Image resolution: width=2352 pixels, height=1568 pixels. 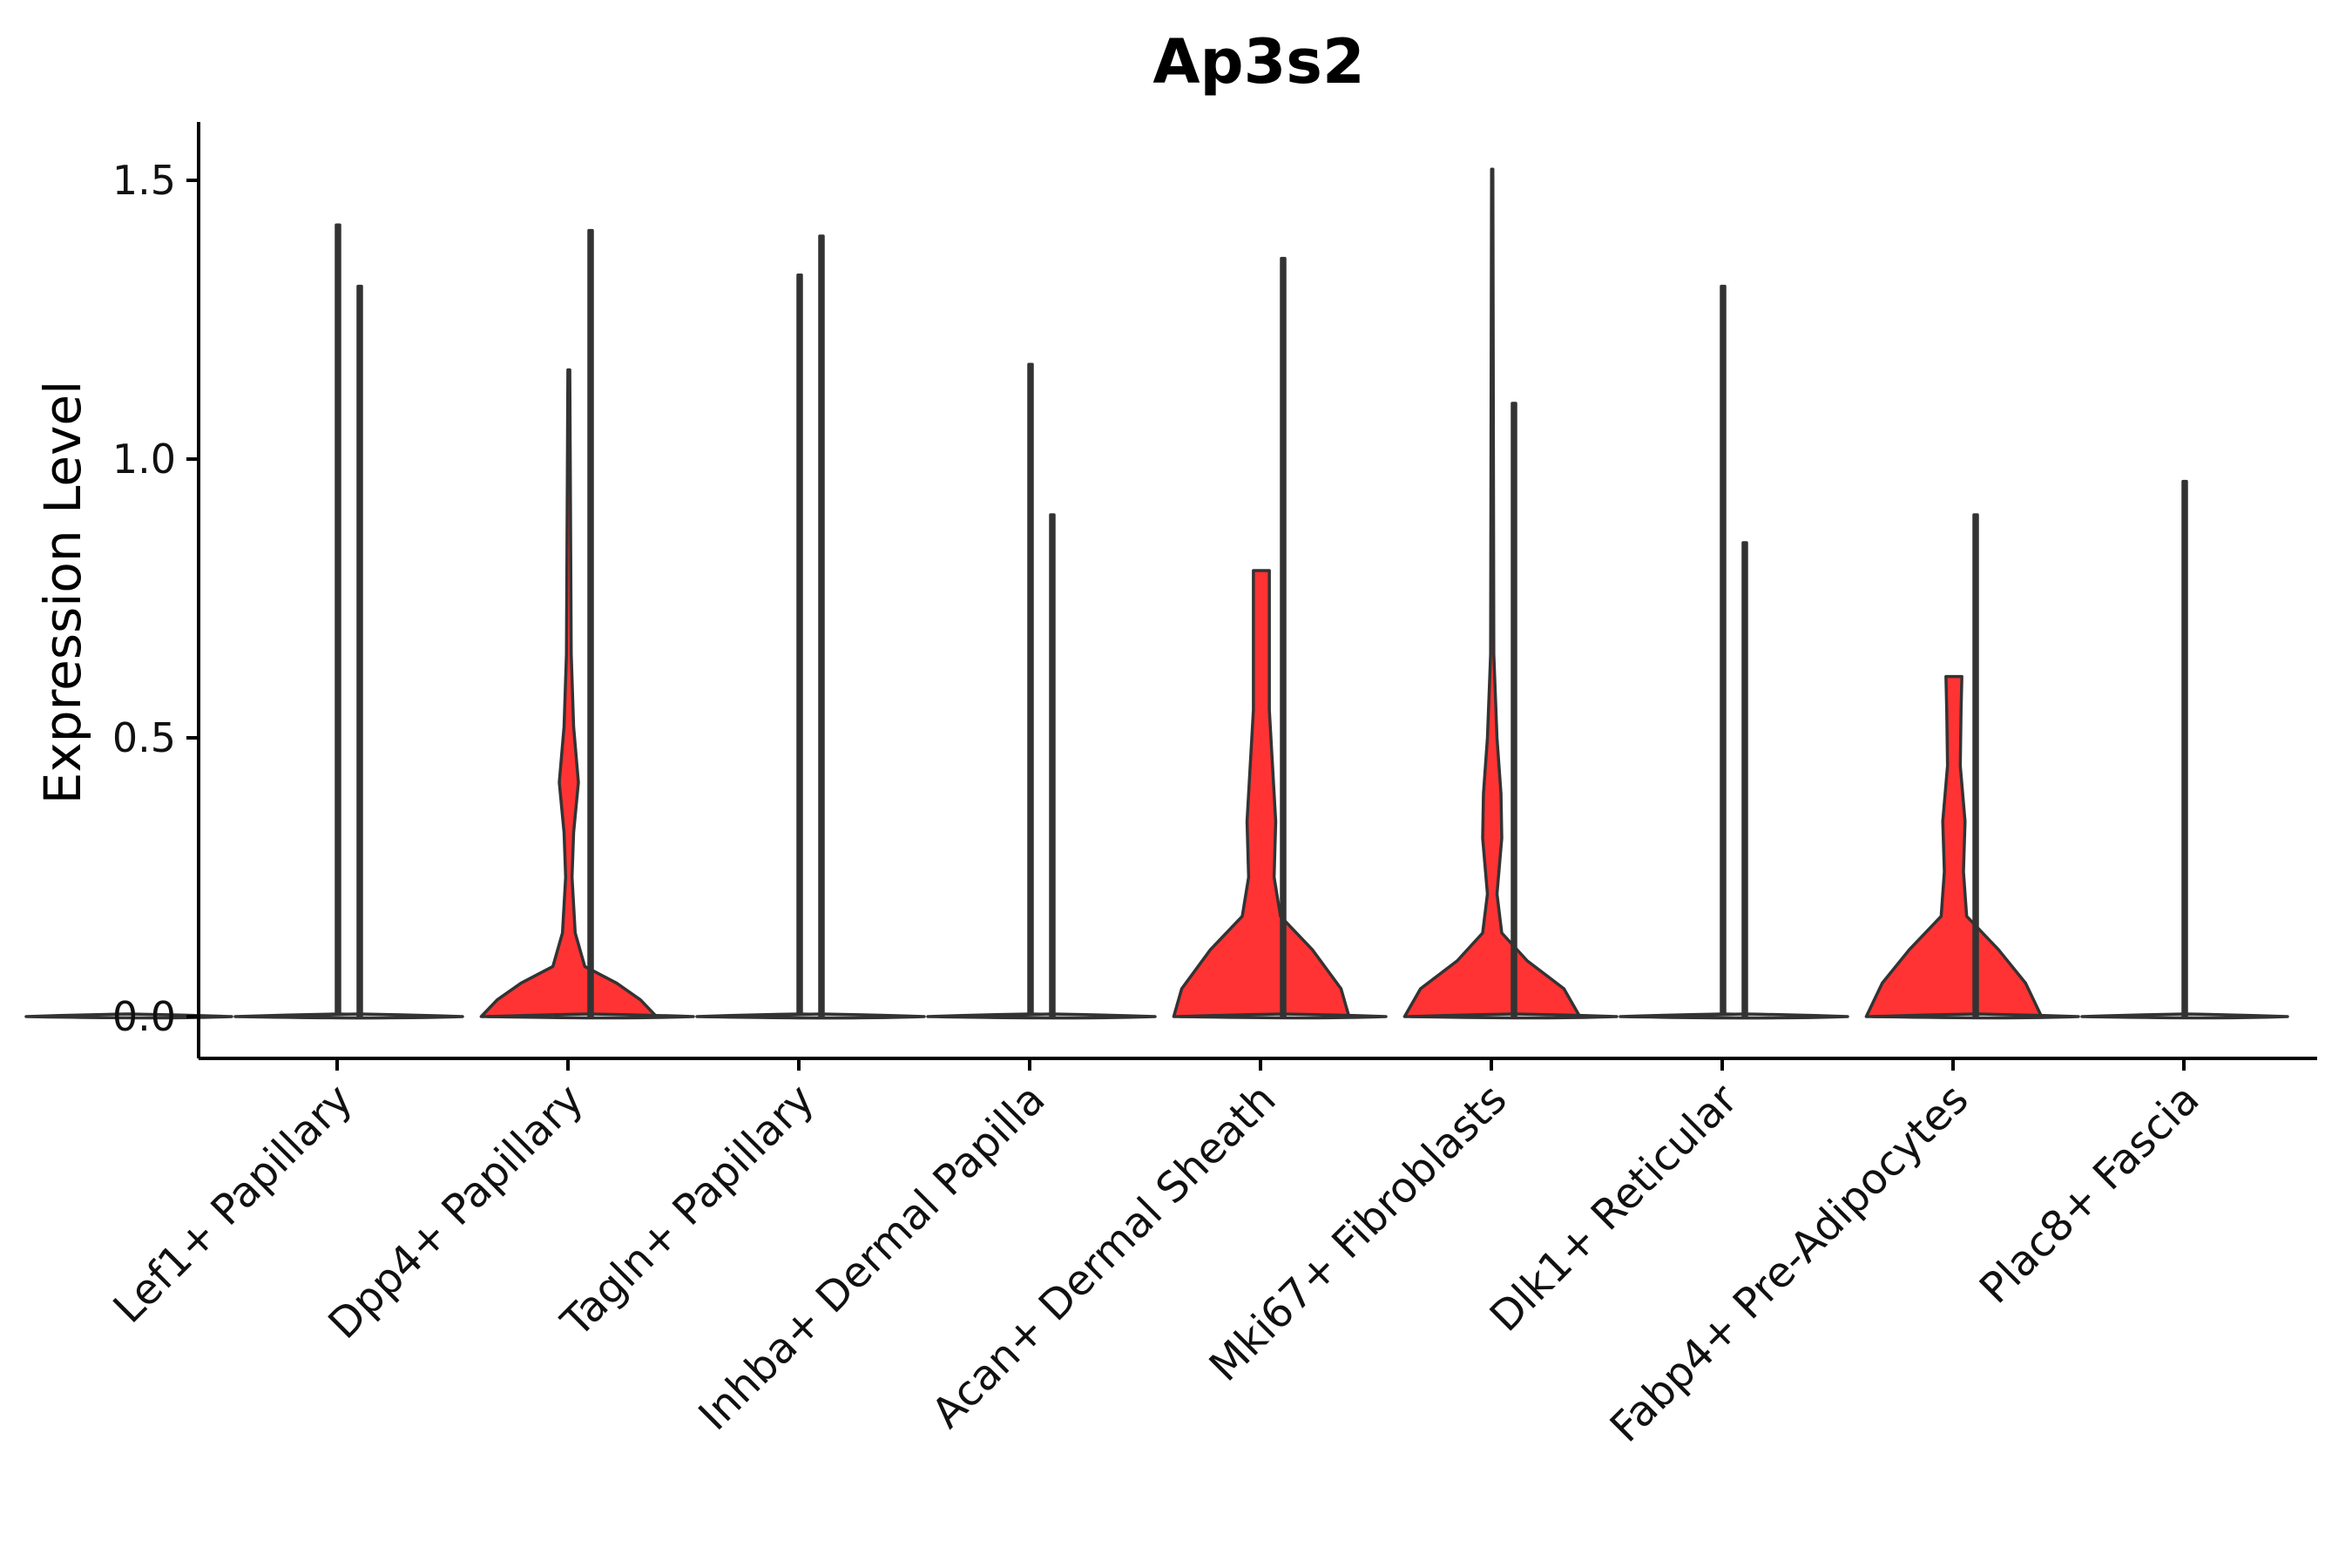 What do you see at coordinates (1614, 1208) in the screenshot?
I see `x-tick-label: Dlk1+ Reticular` at bounding box center [1614, 1208].